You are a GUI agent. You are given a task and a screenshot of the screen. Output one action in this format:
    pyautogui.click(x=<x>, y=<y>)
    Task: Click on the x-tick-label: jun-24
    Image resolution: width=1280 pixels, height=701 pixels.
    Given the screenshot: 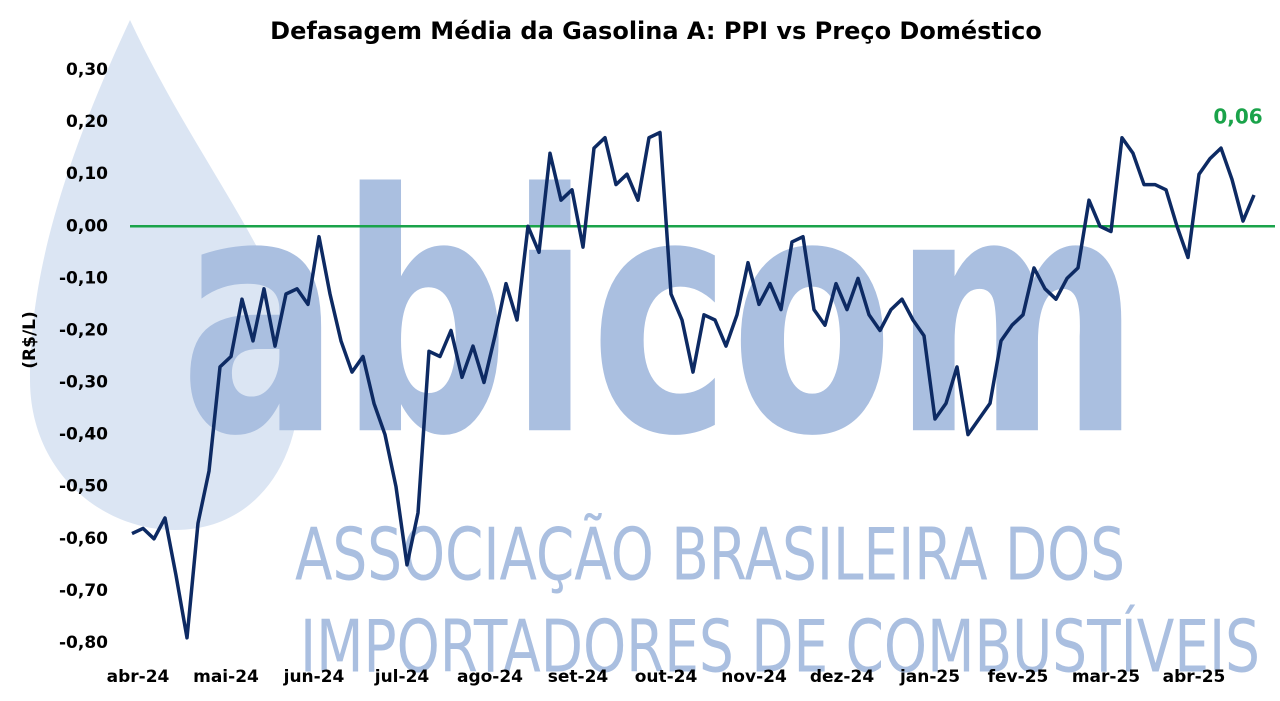 What is the action you would take?
    pyautogui.click(x=314, y=677)
    